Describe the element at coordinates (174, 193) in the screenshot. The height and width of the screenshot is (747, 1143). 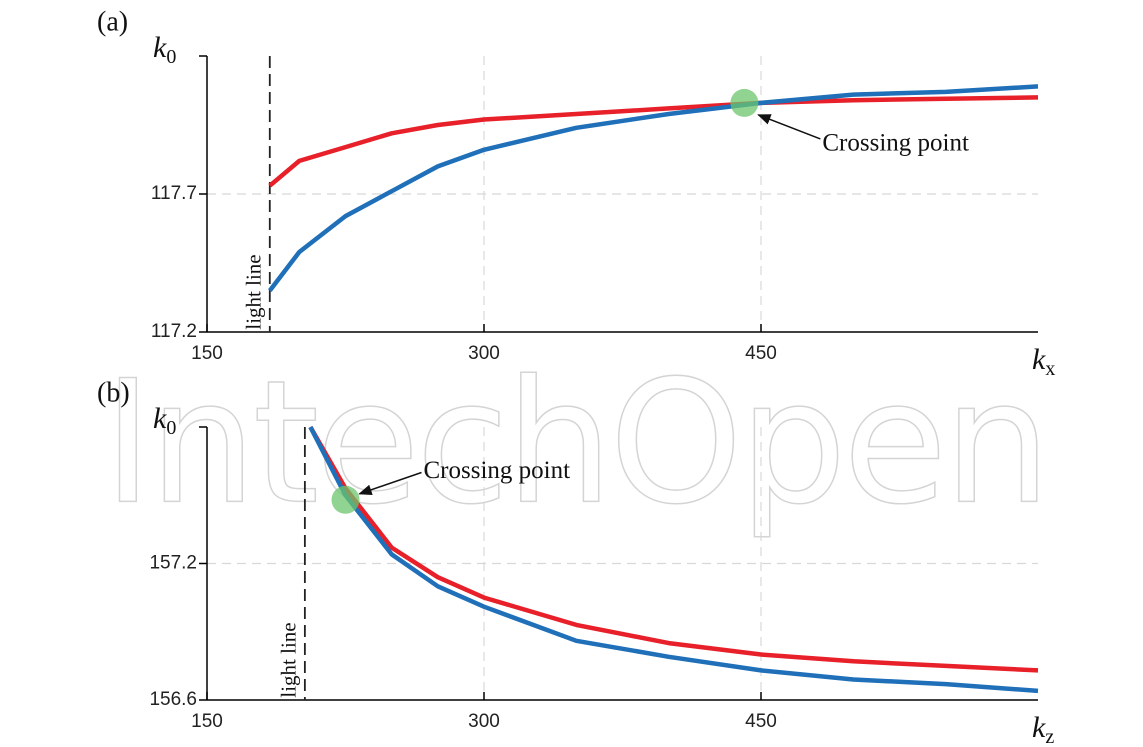
I see `y-tick-label: 117.7` at that location.